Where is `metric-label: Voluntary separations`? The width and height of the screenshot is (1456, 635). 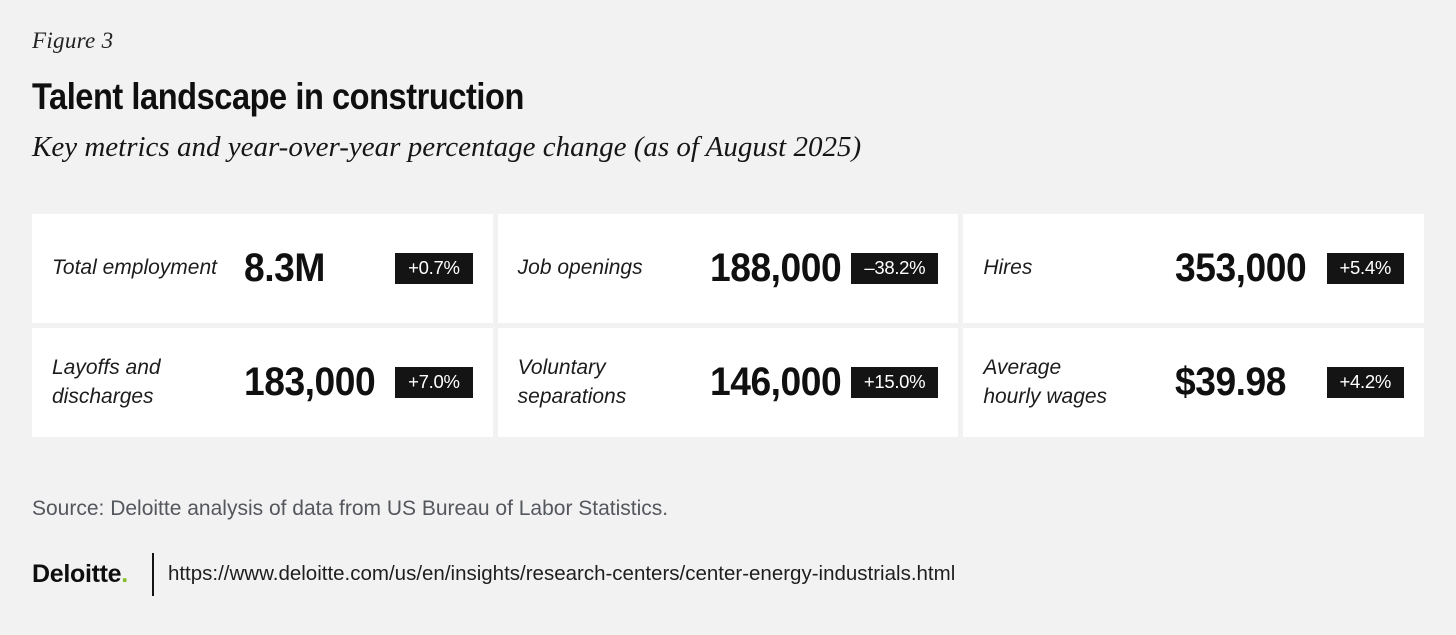
metric-label: Voluntary separations is located at coordinates (572, 382).